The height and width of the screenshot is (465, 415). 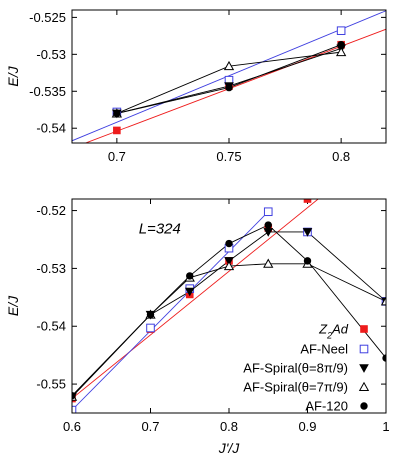 I want to click on top-y-tick-label: -0.53, so click(x=51, y=54).